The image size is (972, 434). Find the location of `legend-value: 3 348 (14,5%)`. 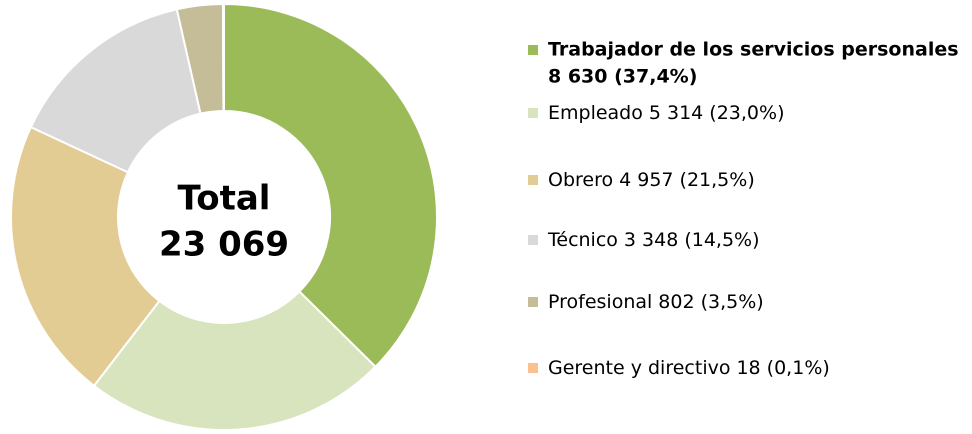

legend-value: 3 348 (14,5%) is located at coordinates (692, 240).